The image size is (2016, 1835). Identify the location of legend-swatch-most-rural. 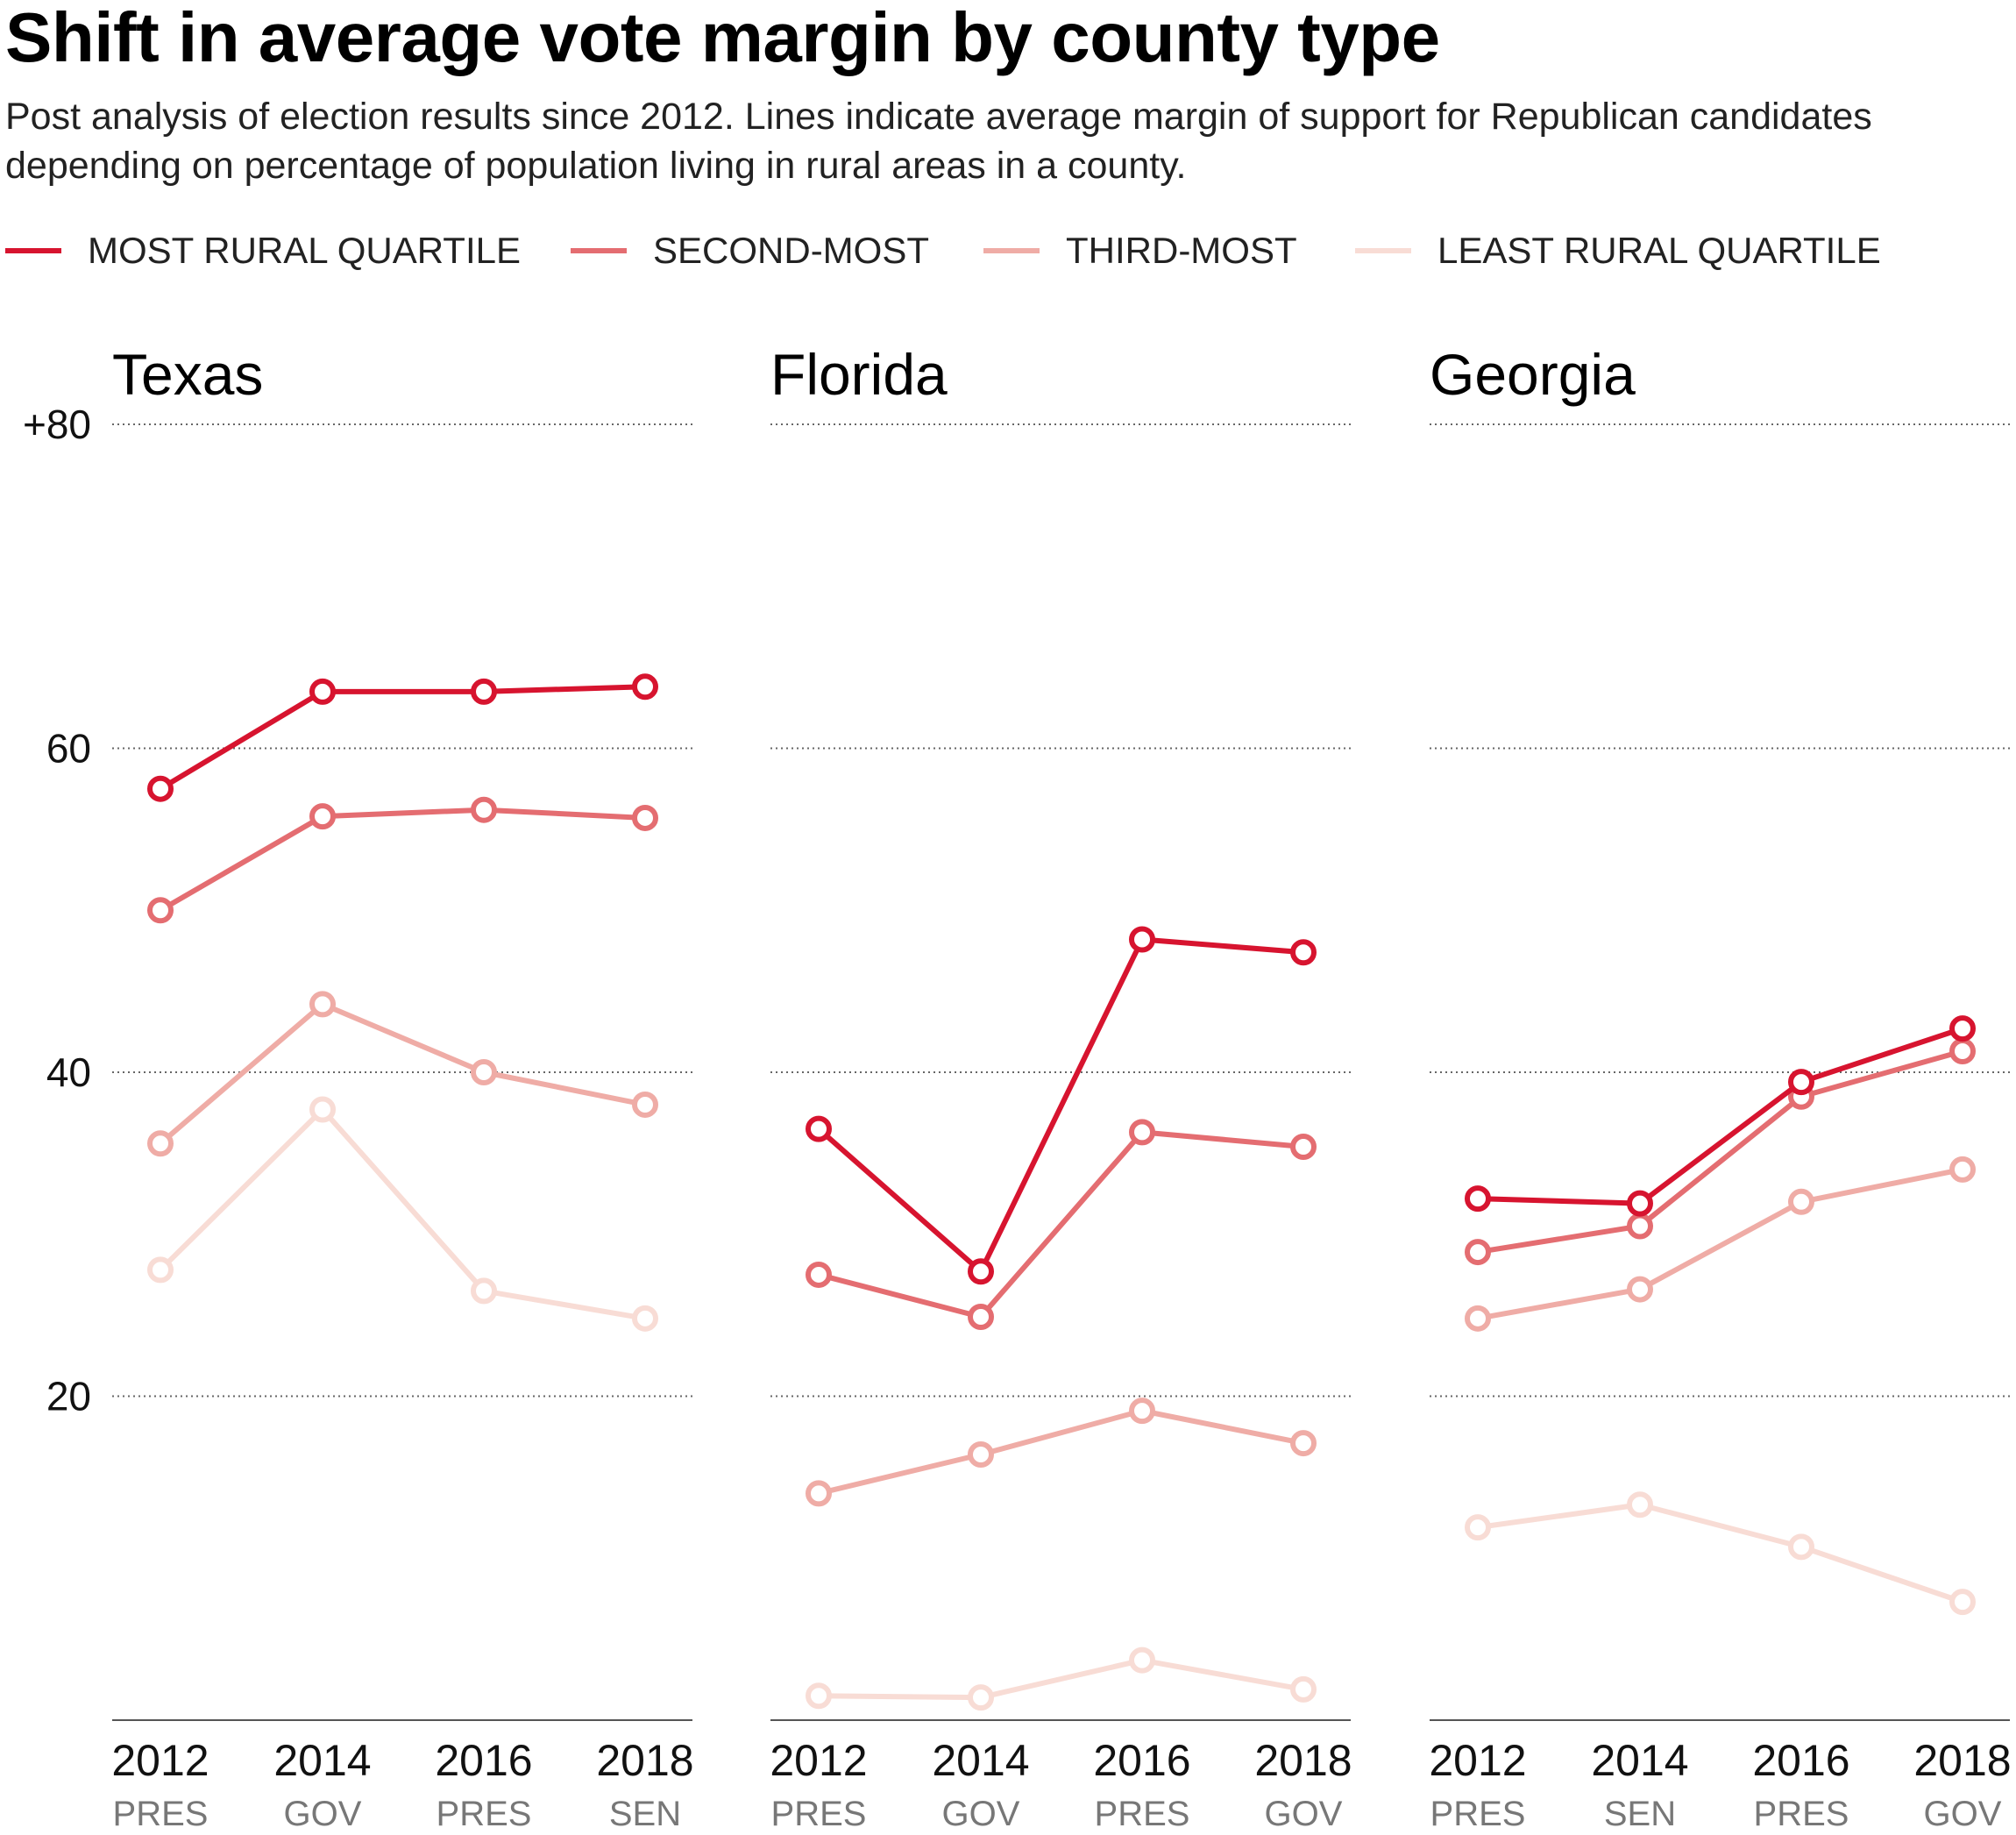
(33, 250).